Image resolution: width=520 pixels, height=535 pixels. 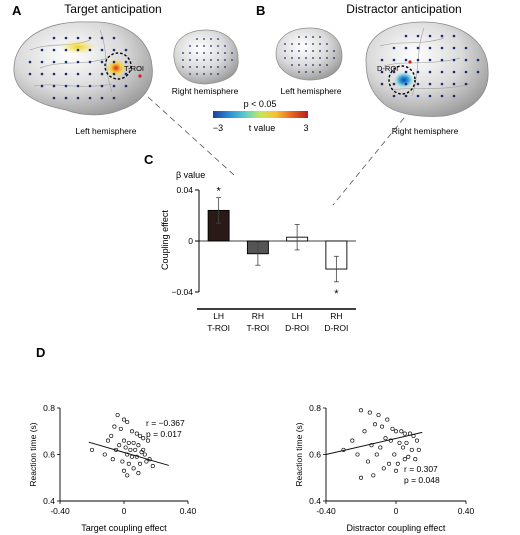 What do you see at coordinates (134, 68) in the screenshot?
I see `t-roi-label: T-ROI` at bounding box center [134, 68].